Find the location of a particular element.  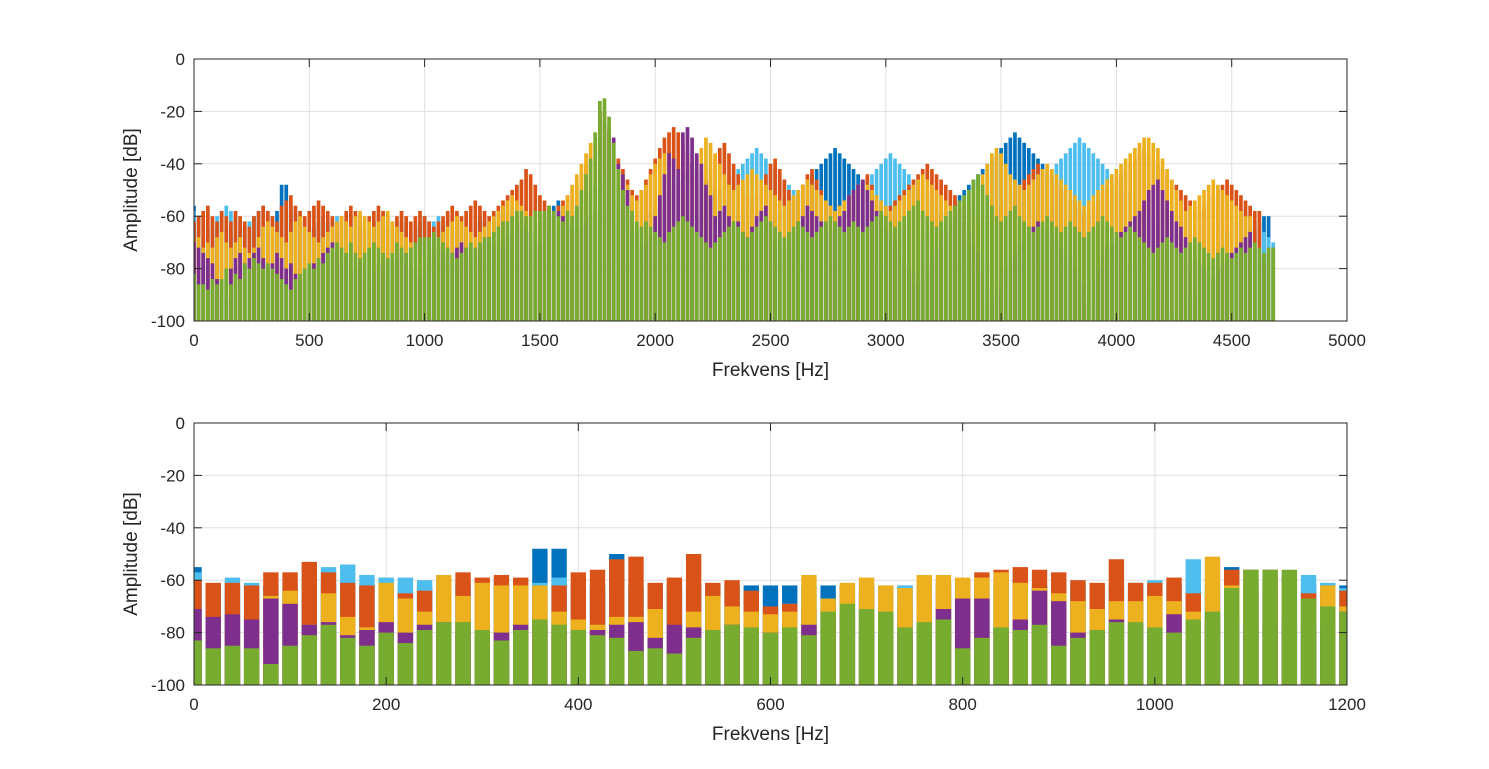

x-tick-label: 4500 is located at coordinates (1232, 340).